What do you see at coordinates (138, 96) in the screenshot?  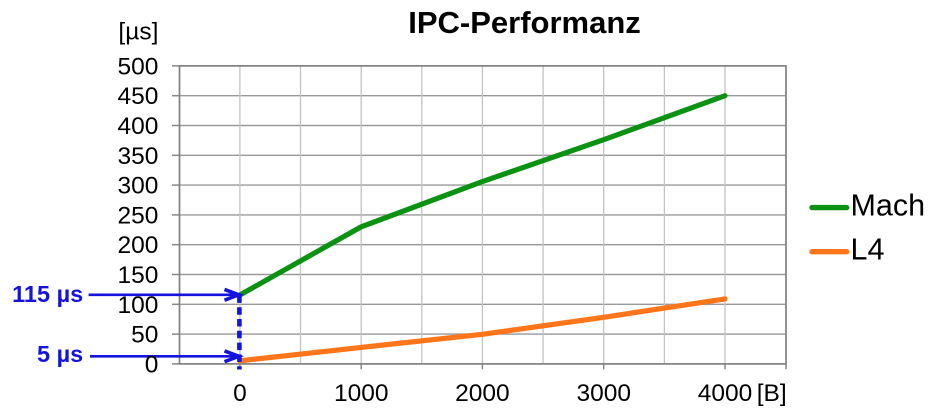 I see `svg-text: 450` at bounding box center [138, 96].